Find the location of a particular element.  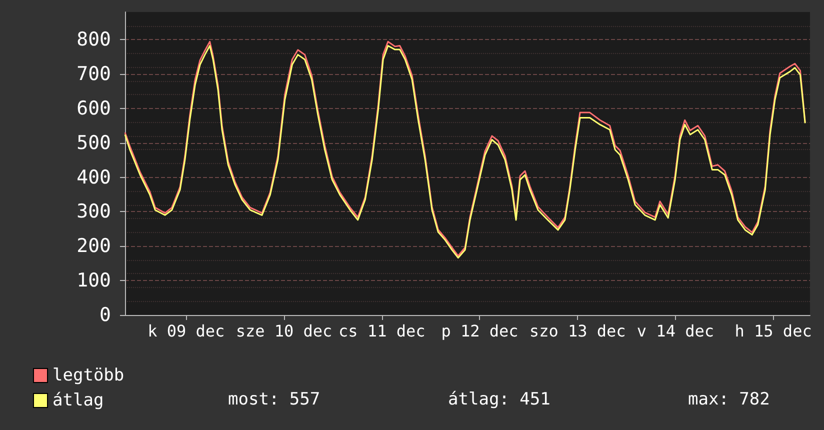

y-tick-label: 300 is located at coordinates (93, 211).